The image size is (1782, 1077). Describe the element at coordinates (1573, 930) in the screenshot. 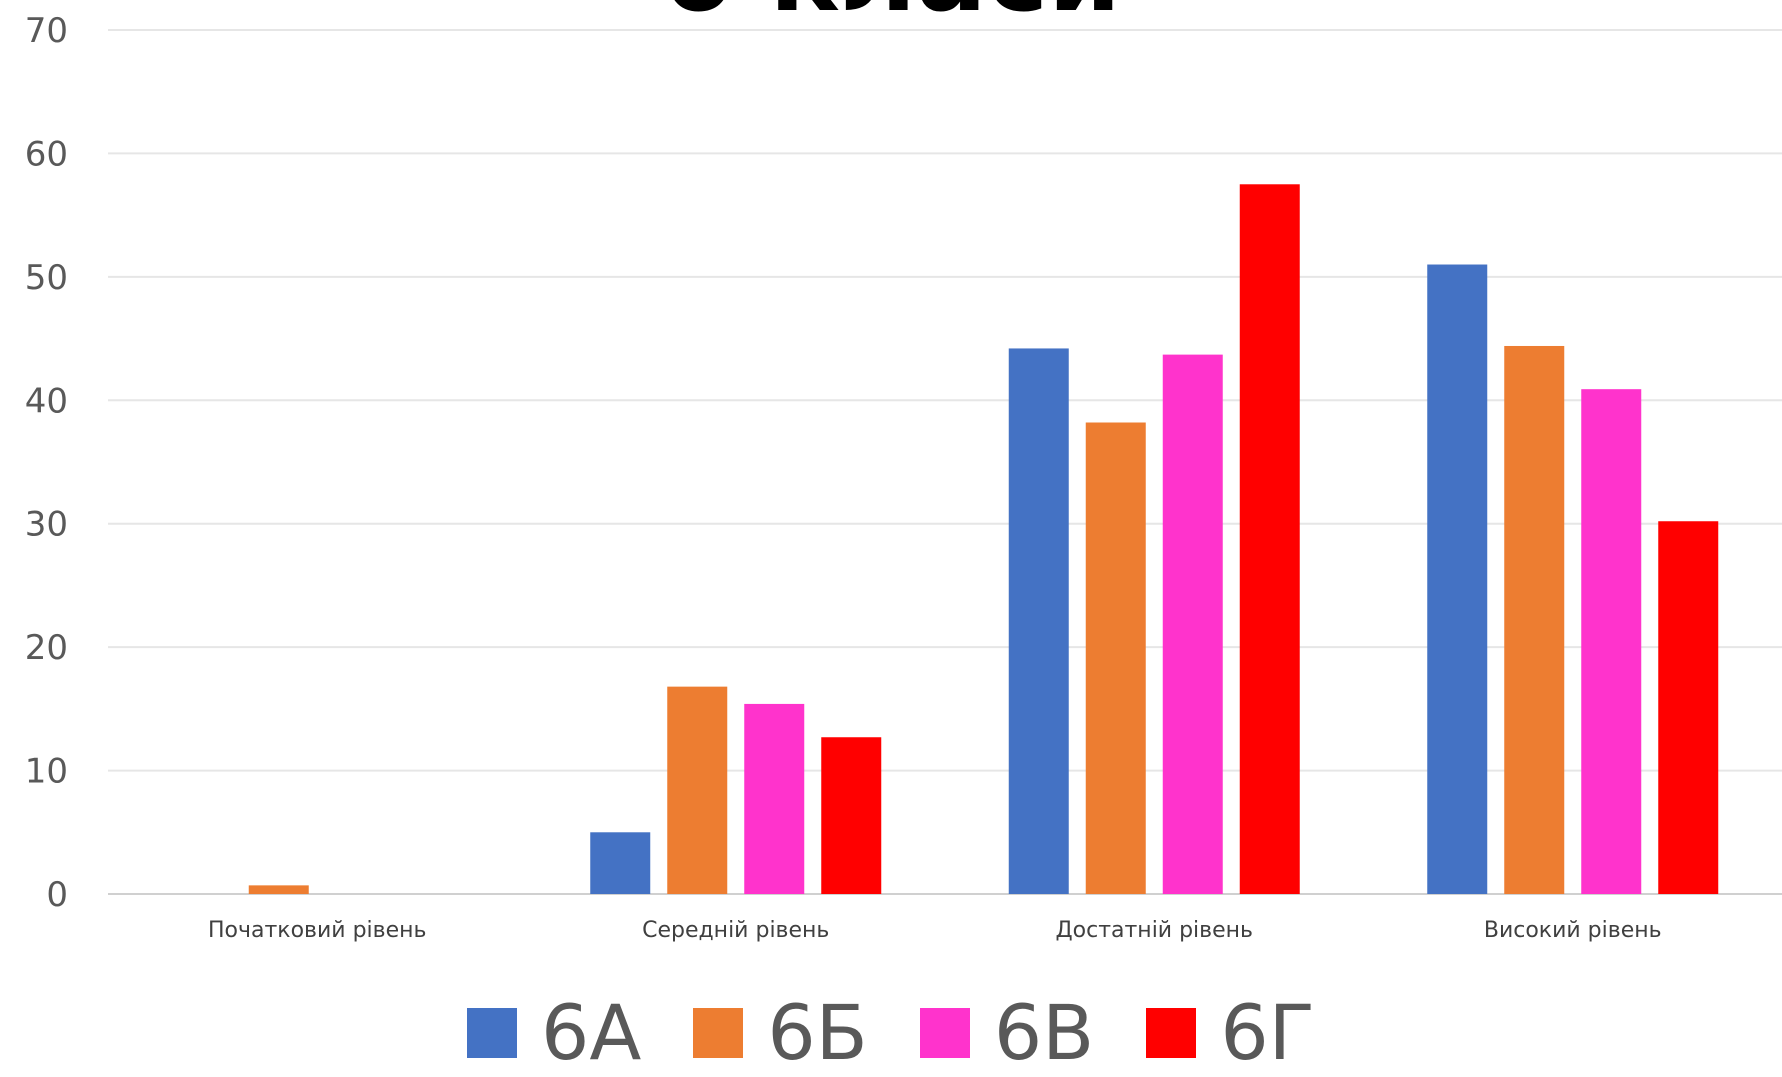

I see `x-tick-label: Високий рівень` at that location.